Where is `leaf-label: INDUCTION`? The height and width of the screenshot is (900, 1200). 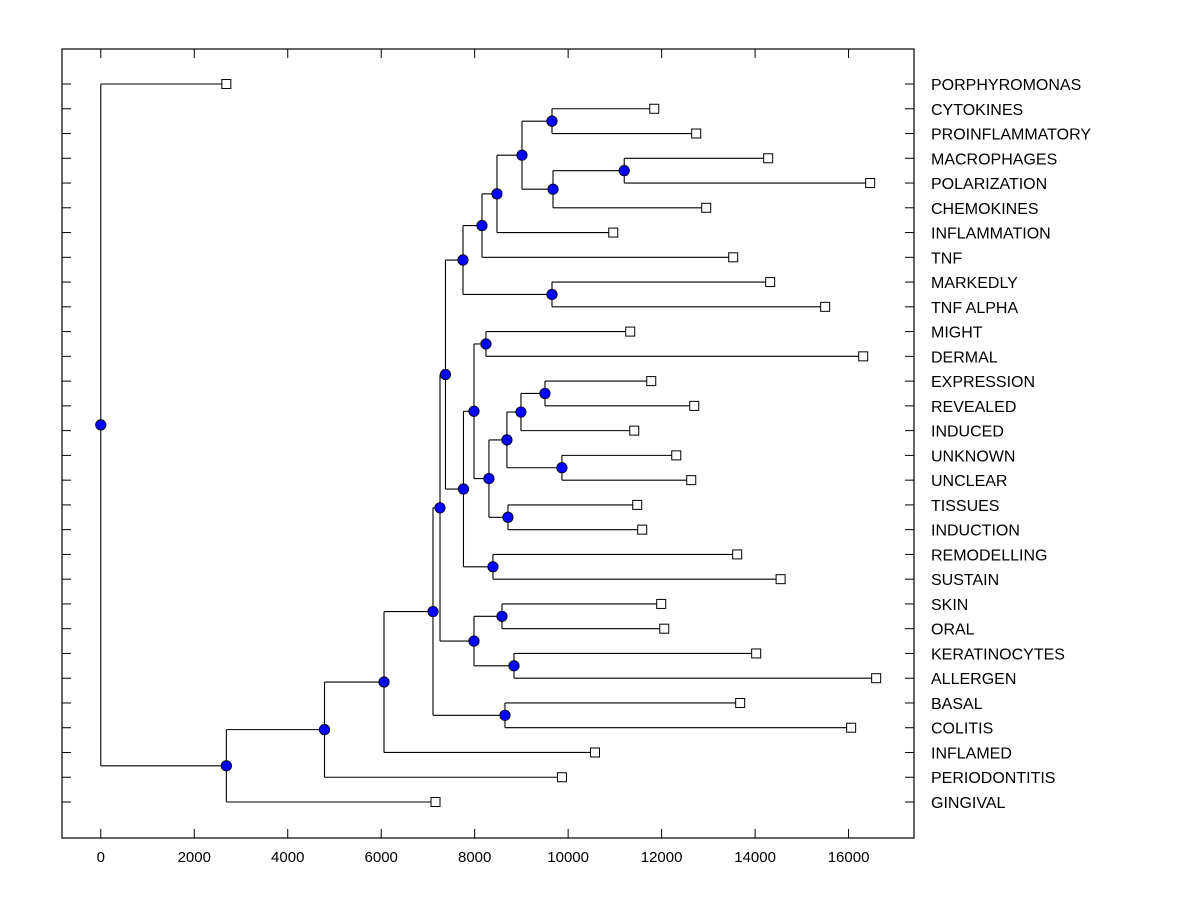
leaf-label: INDUCTION is located at coordinates (975, 531).